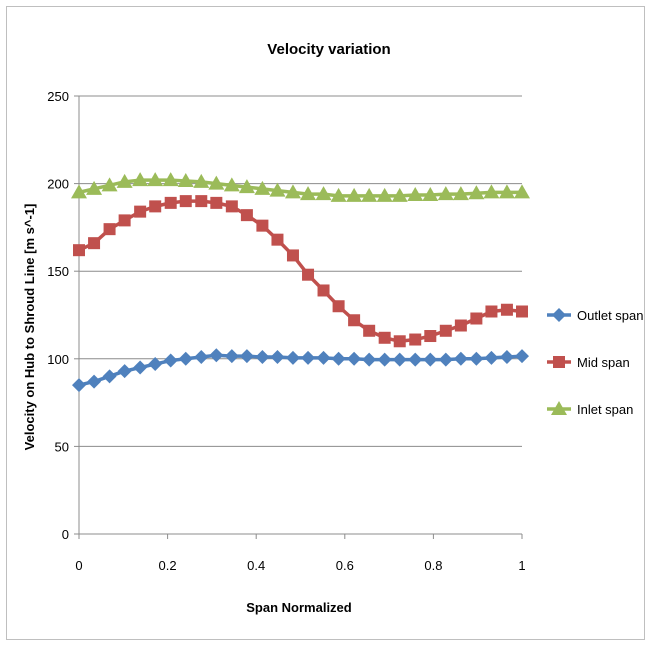  Describe the element at coordinates (300, 370) in the screenshot. I see `series-outlet-span` at that location.